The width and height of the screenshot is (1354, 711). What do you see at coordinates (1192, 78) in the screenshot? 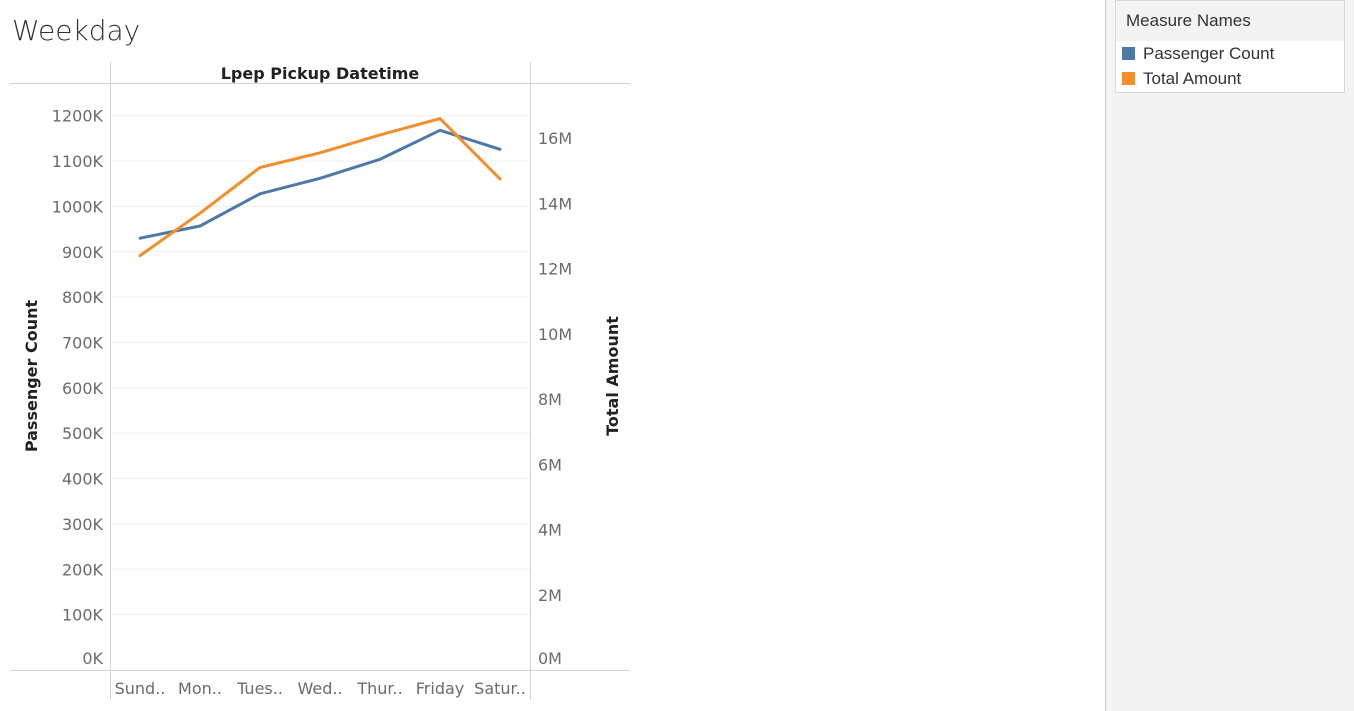
I see `legend-label: Total Amount` at bounding box center [1192, 78].